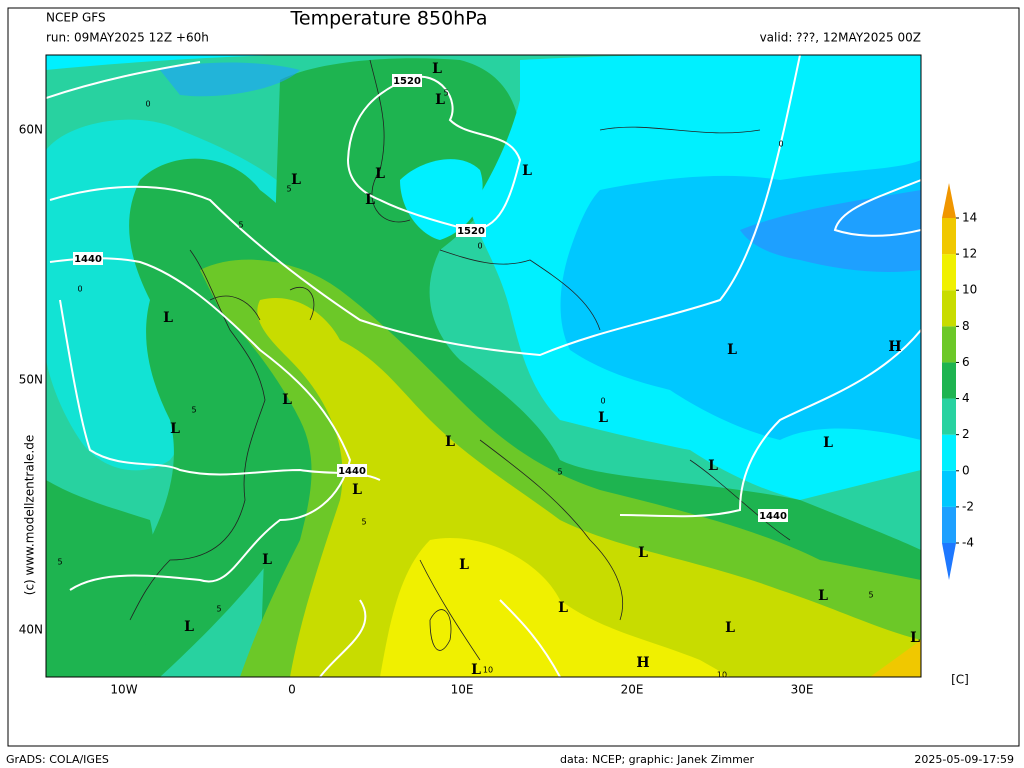 The height and width of the screenshot is (768, 1024). Describe the element at coordinates (966, 398) in the screenshot. I see `colorbar-tick-label: 4` at that location.